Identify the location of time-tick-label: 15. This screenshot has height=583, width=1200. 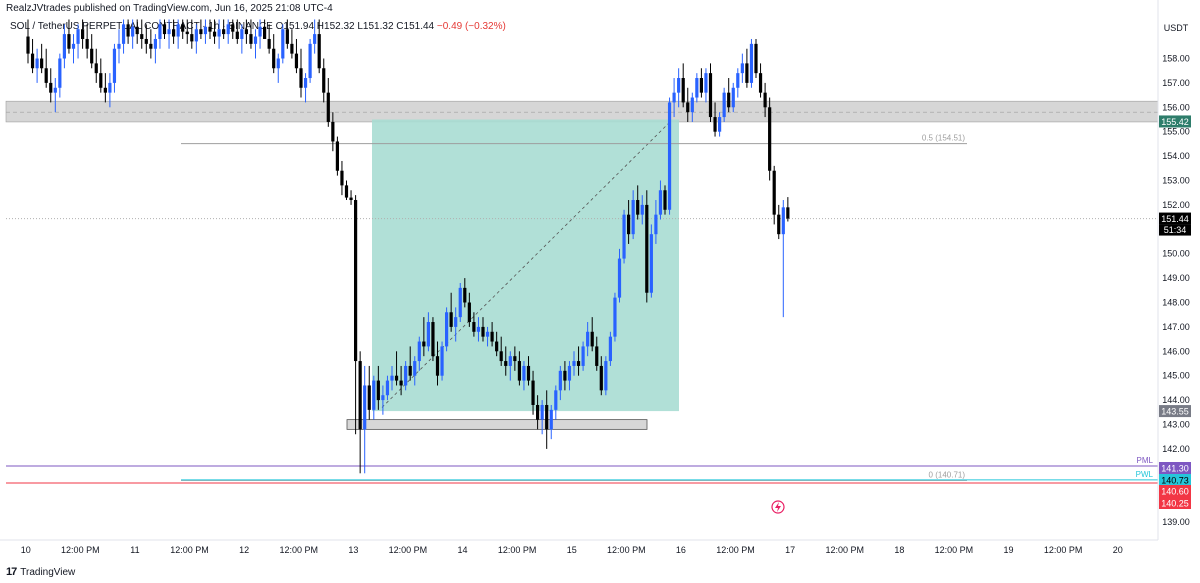
(572, 550).